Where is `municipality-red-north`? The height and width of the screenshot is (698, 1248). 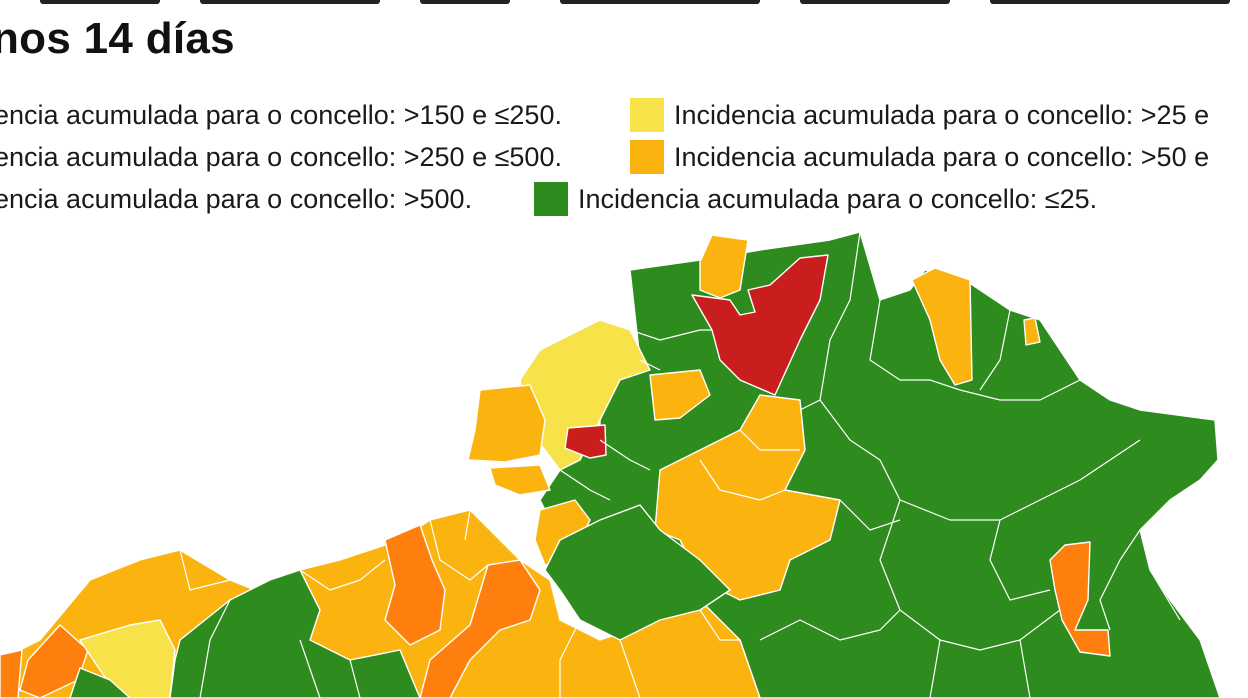
municipality-red-north is located at coordinates (760, 325).